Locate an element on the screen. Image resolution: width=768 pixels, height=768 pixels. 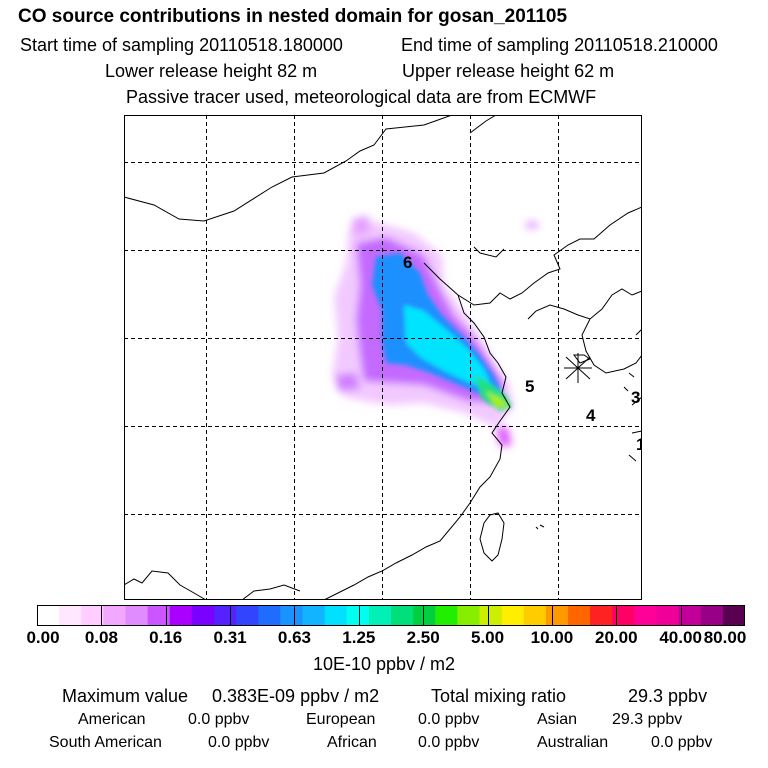
colorbar-tick-label: 10.00 is located at coordinates (552, 637).